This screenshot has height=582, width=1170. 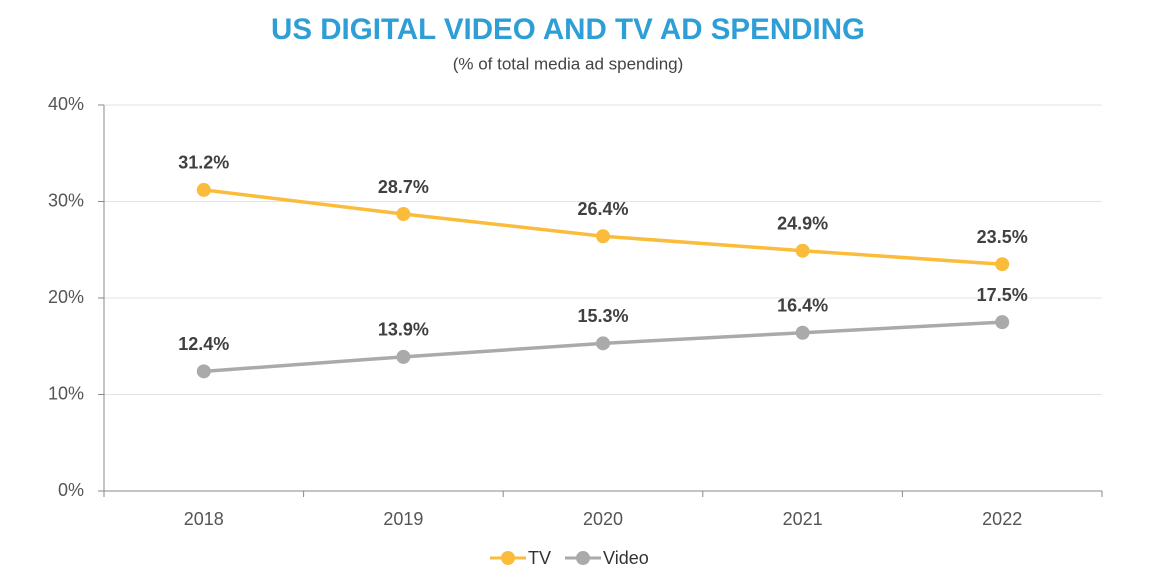 What do you see at coordinates (602, 316) in the screenshot?
I see `data-label: 15.3%` at bounding box center [602, 316].